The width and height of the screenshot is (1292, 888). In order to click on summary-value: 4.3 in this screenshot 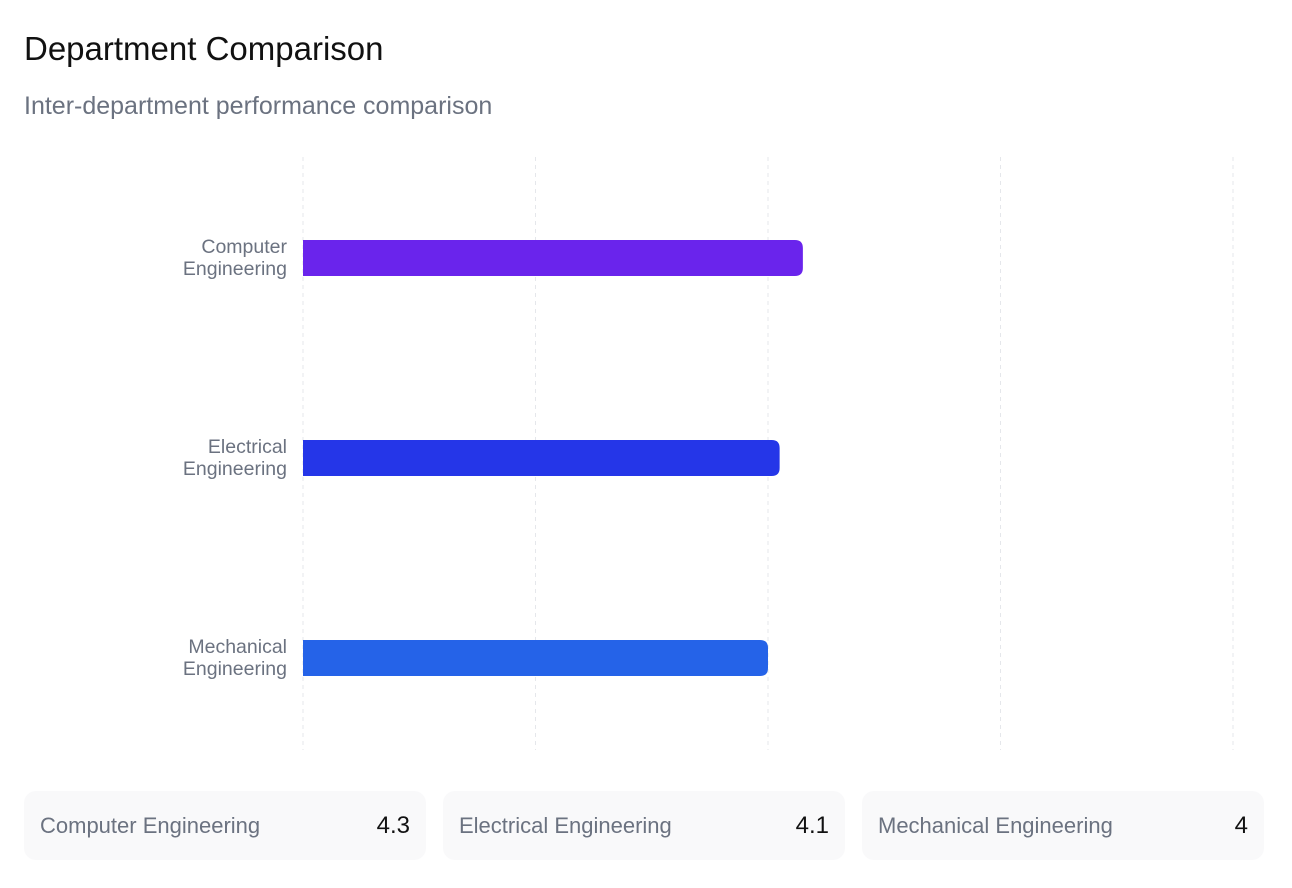, I will do `click(393, 825)`.